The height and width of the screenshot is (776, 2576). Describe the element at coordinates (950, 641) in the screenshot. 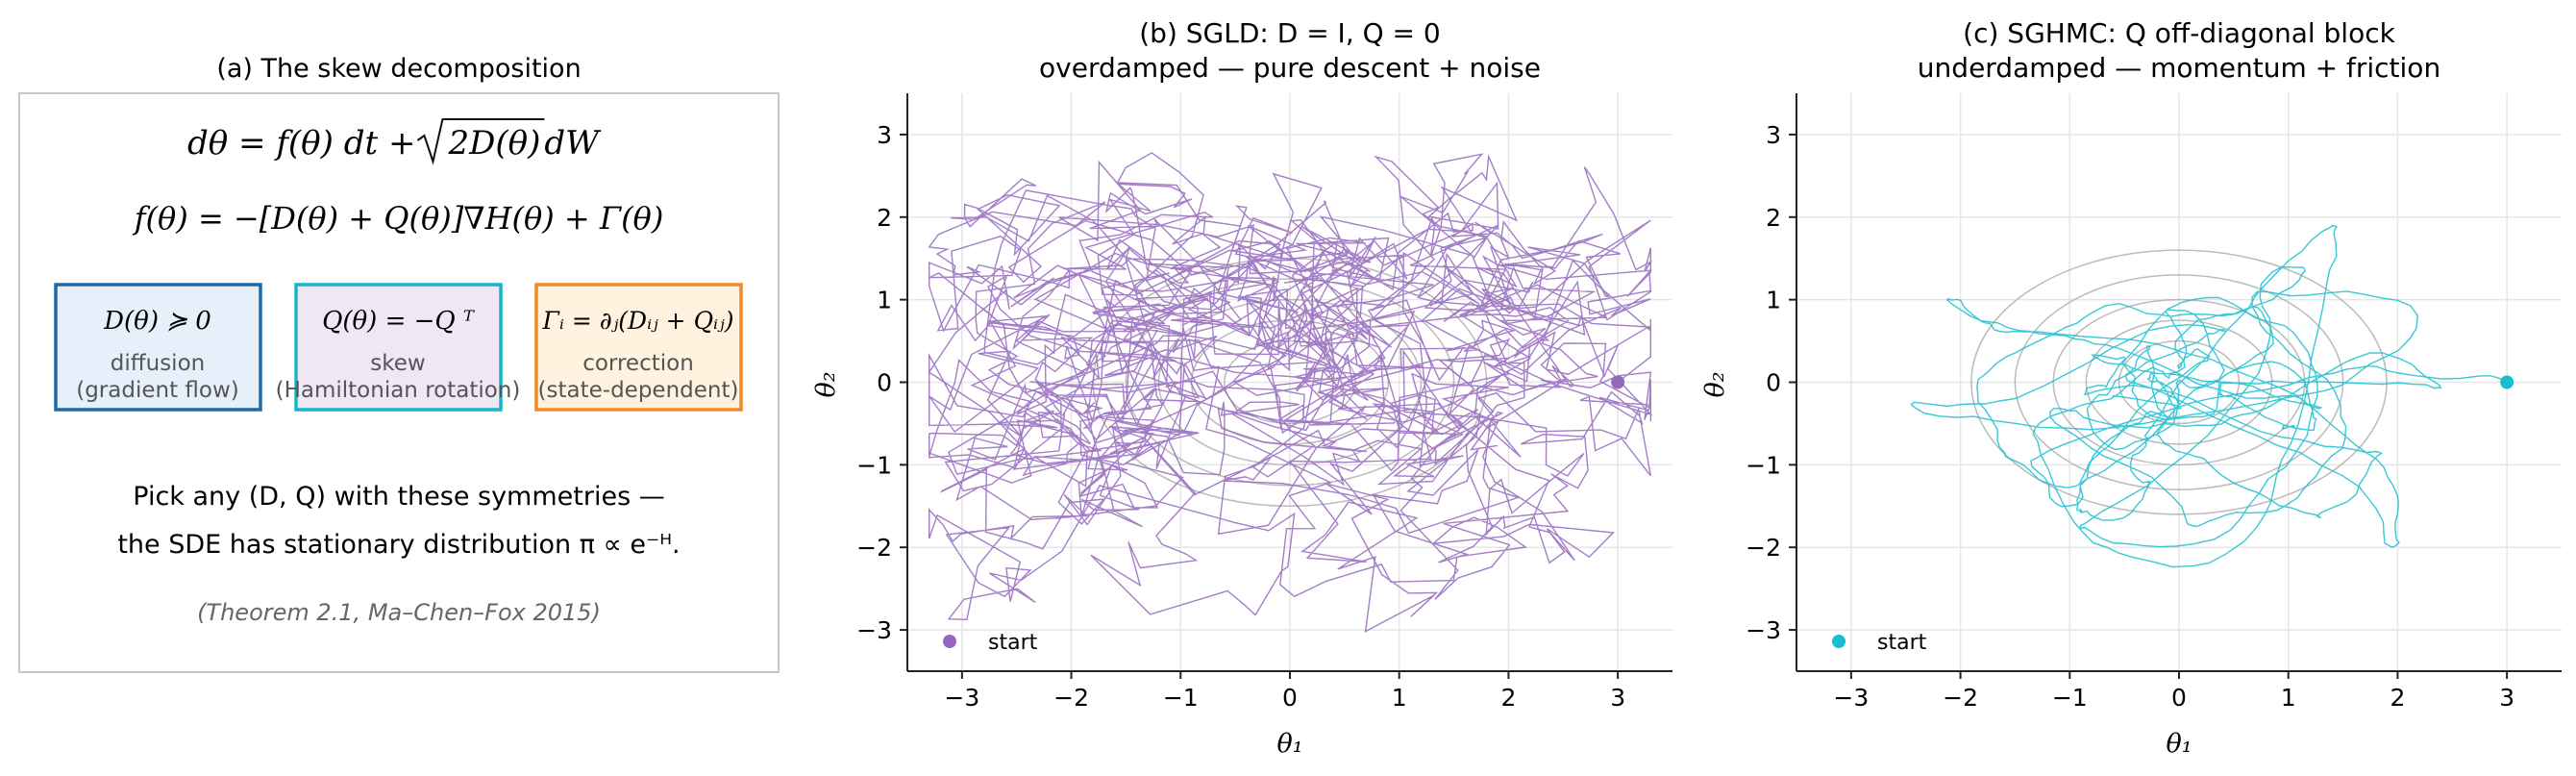

I see `chart-sgld-legend-marker` at that location.